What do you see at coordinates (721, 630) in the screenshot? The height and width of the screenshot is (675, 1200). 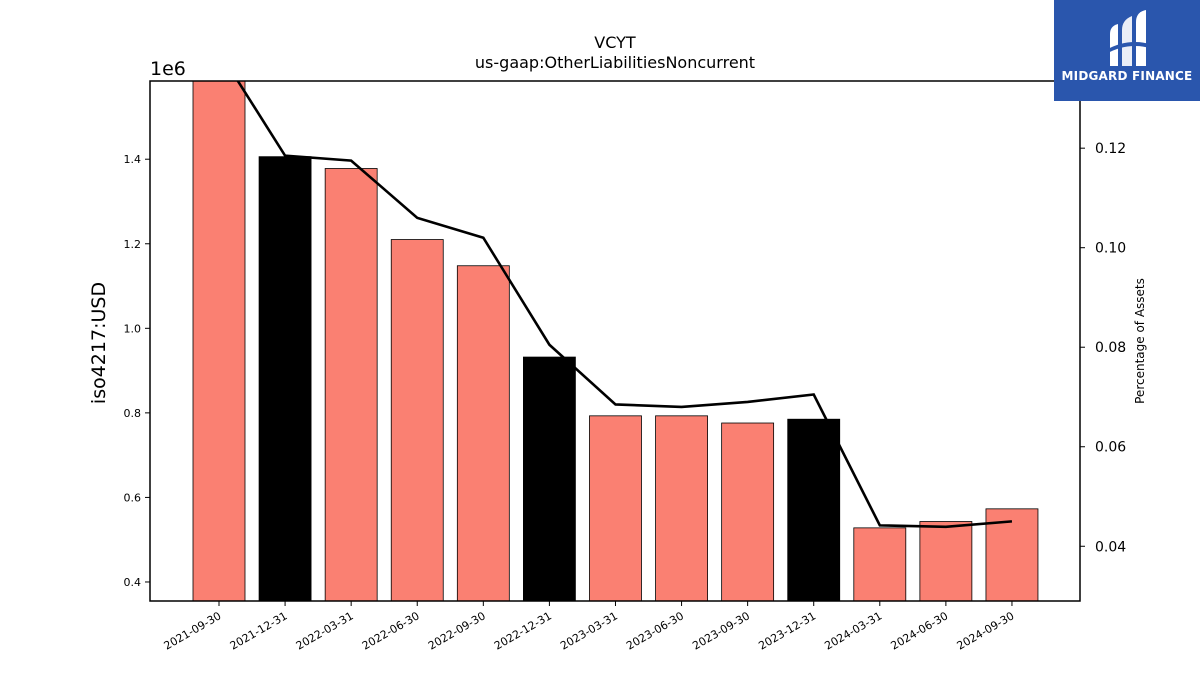 I see `x-tick-label: 2023-09-30` at bounding box center [721, 630].